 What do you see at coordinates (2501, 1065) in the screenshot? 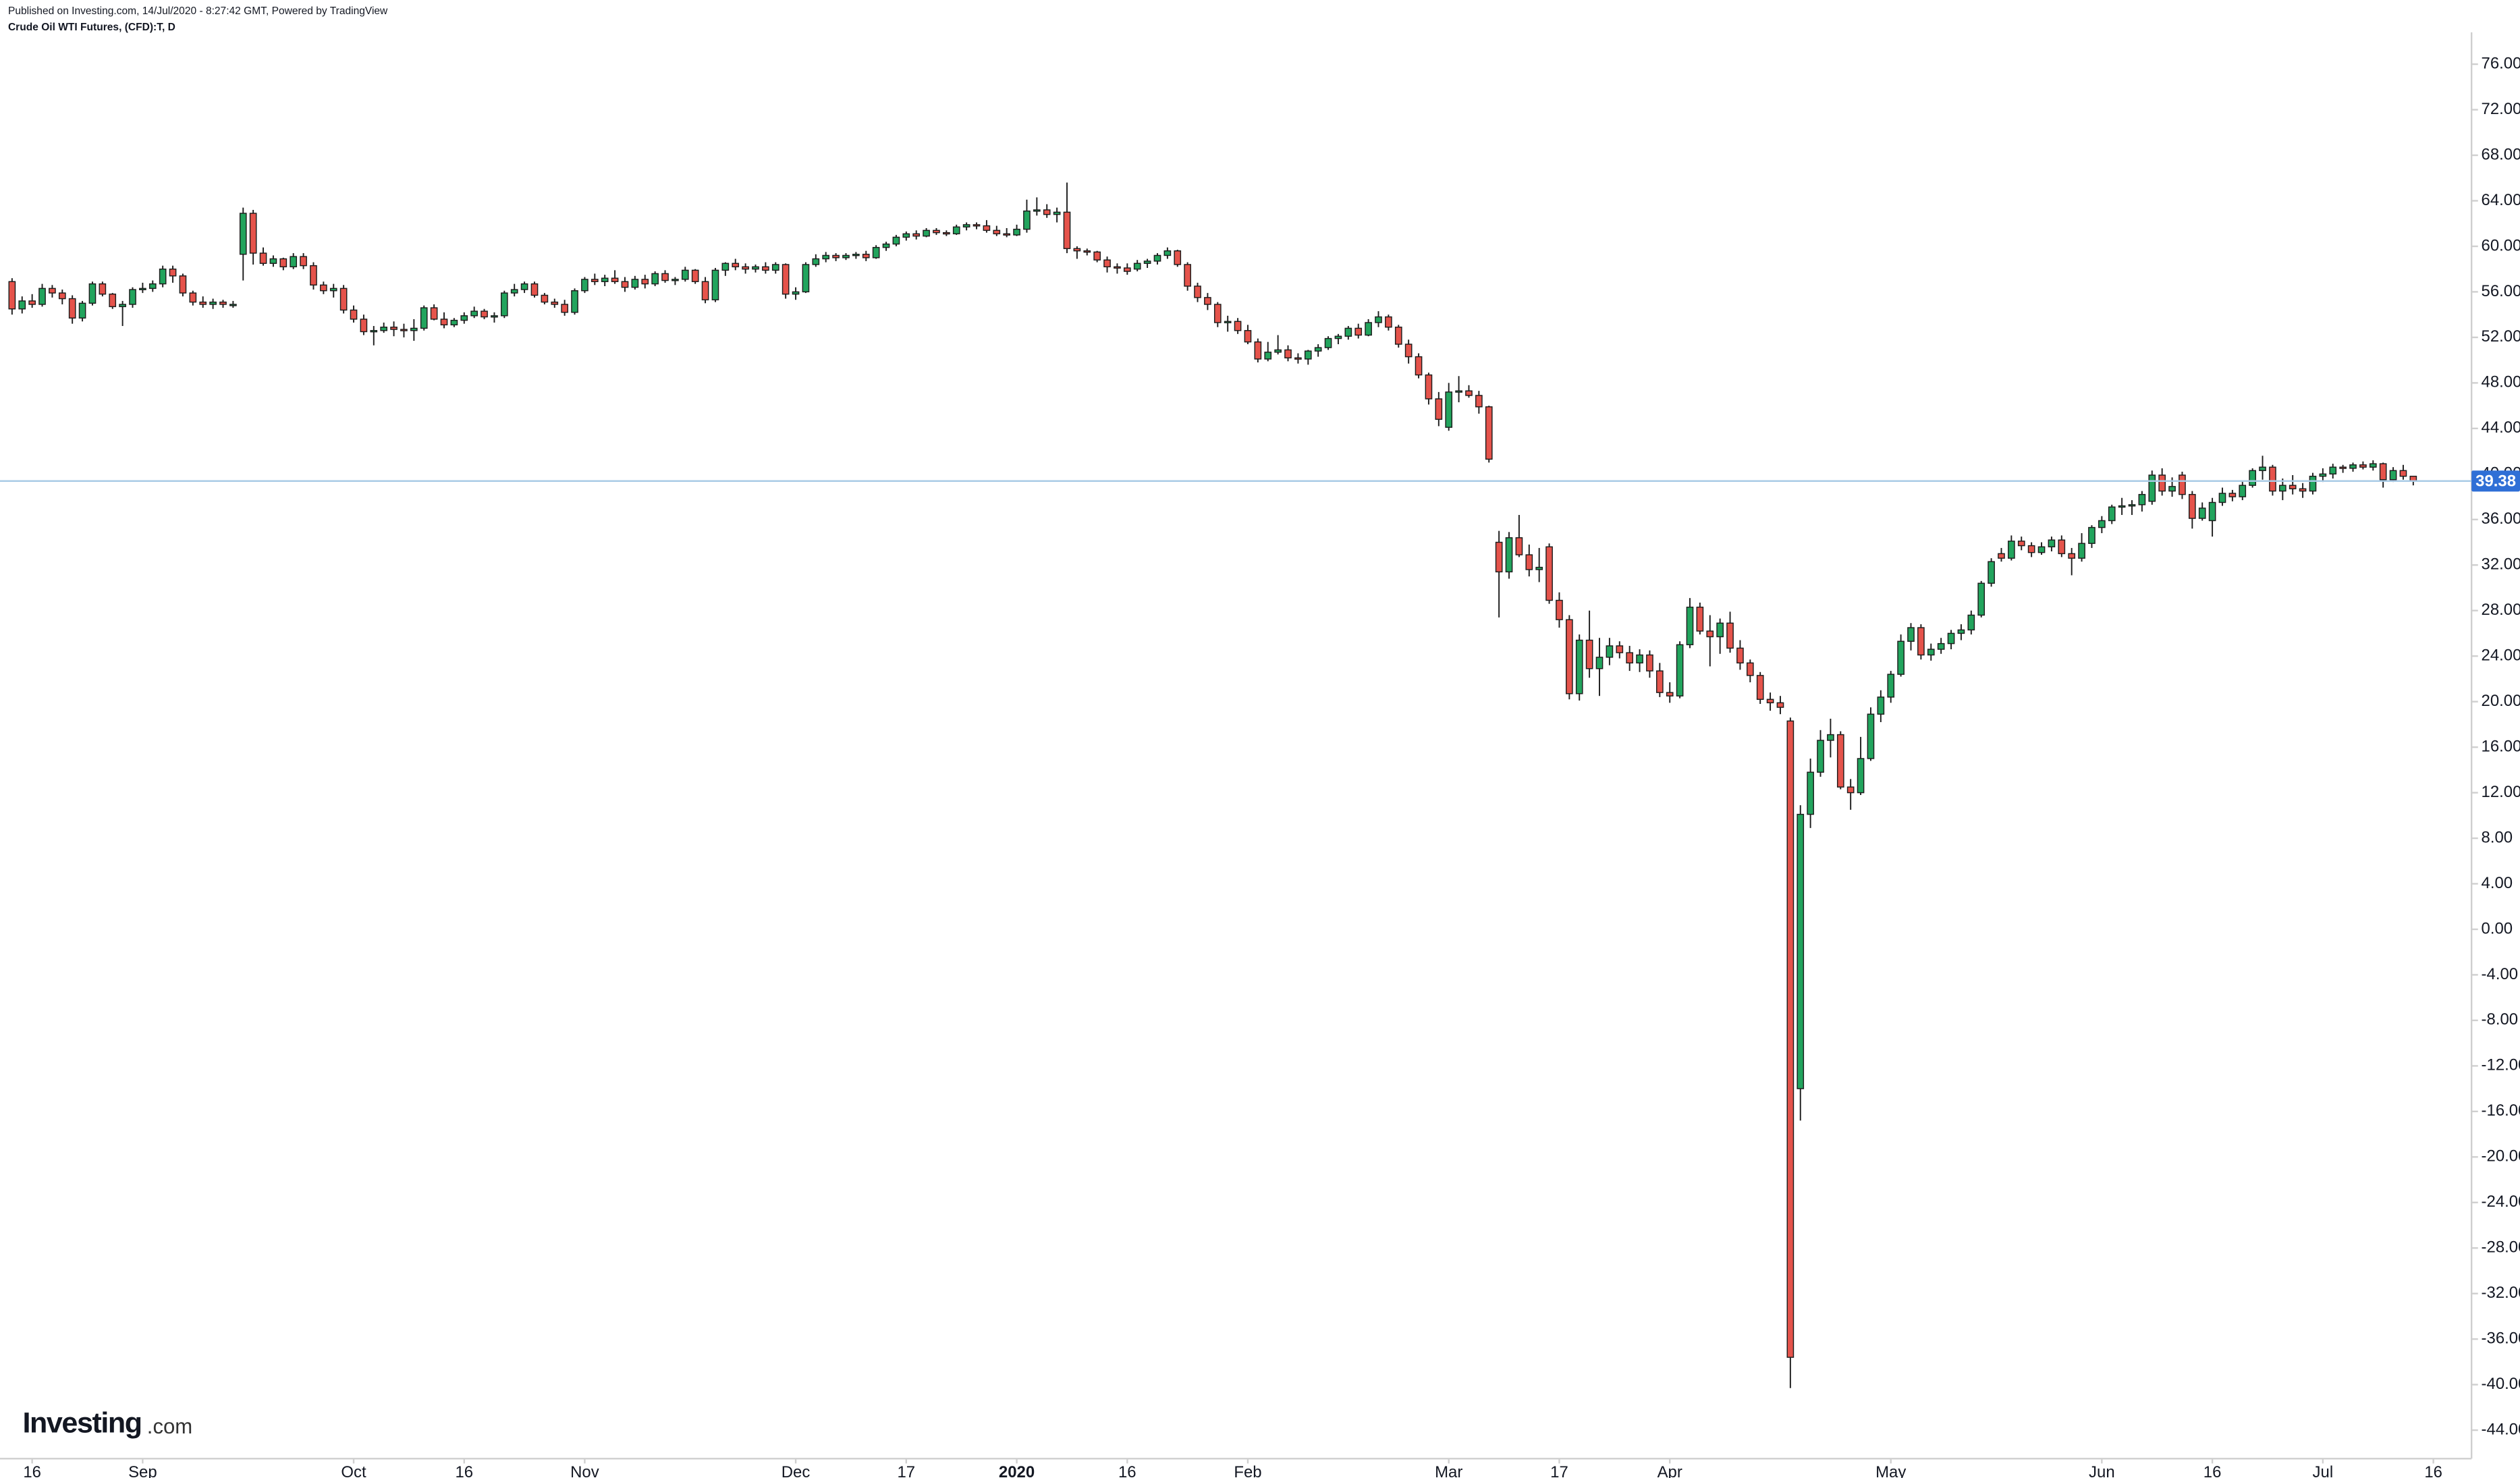
I see `y-tick-label: -12.00` at bounding box center [2501, 1065].